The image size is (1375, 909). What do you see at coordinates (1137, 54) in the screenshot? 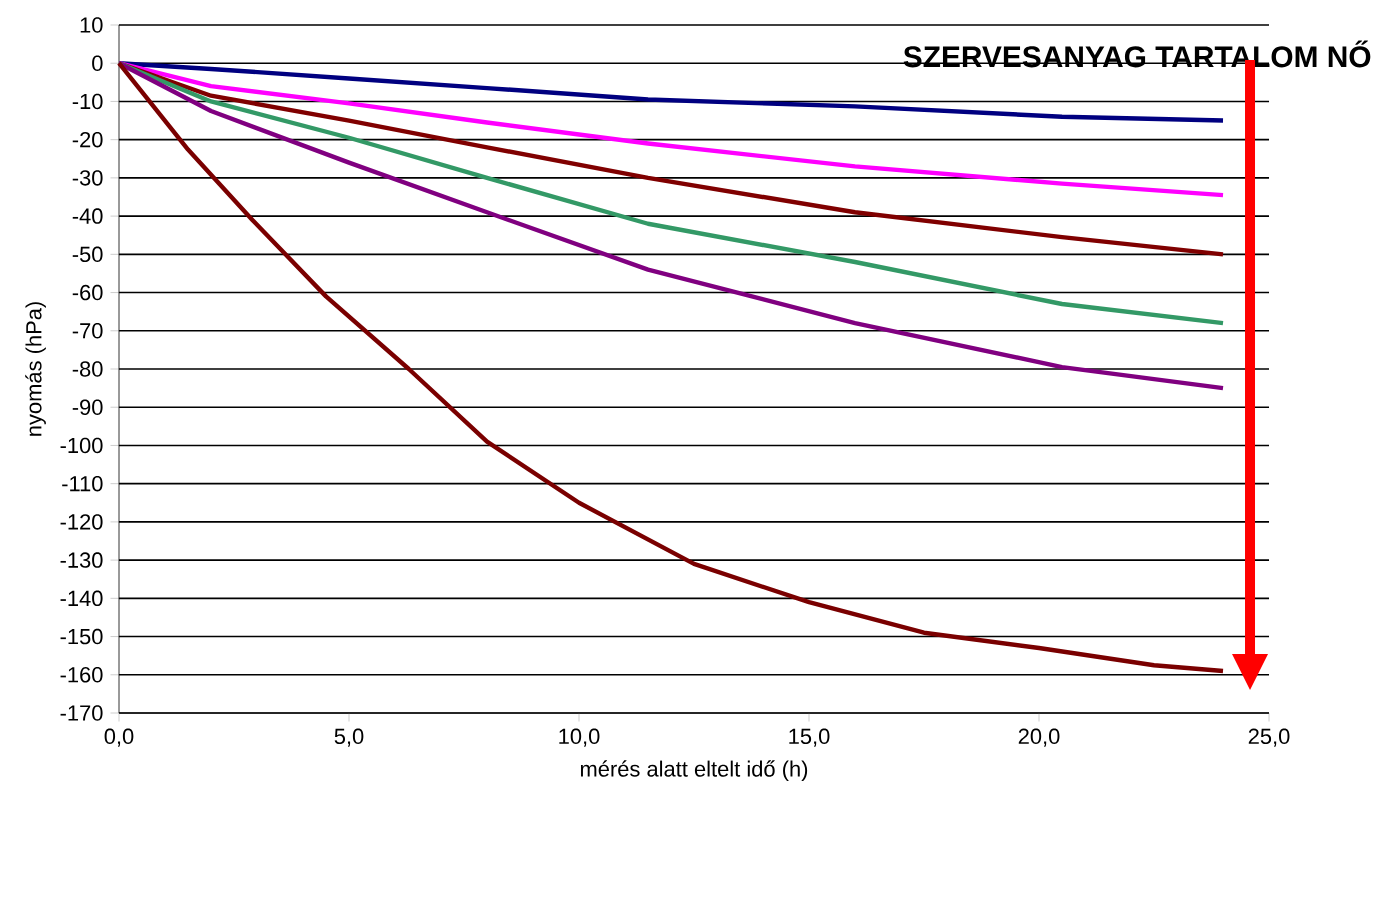
I see `annotation: SZERVESANYAG TARTALOM NŐ` at bounding box center [1137, 54].